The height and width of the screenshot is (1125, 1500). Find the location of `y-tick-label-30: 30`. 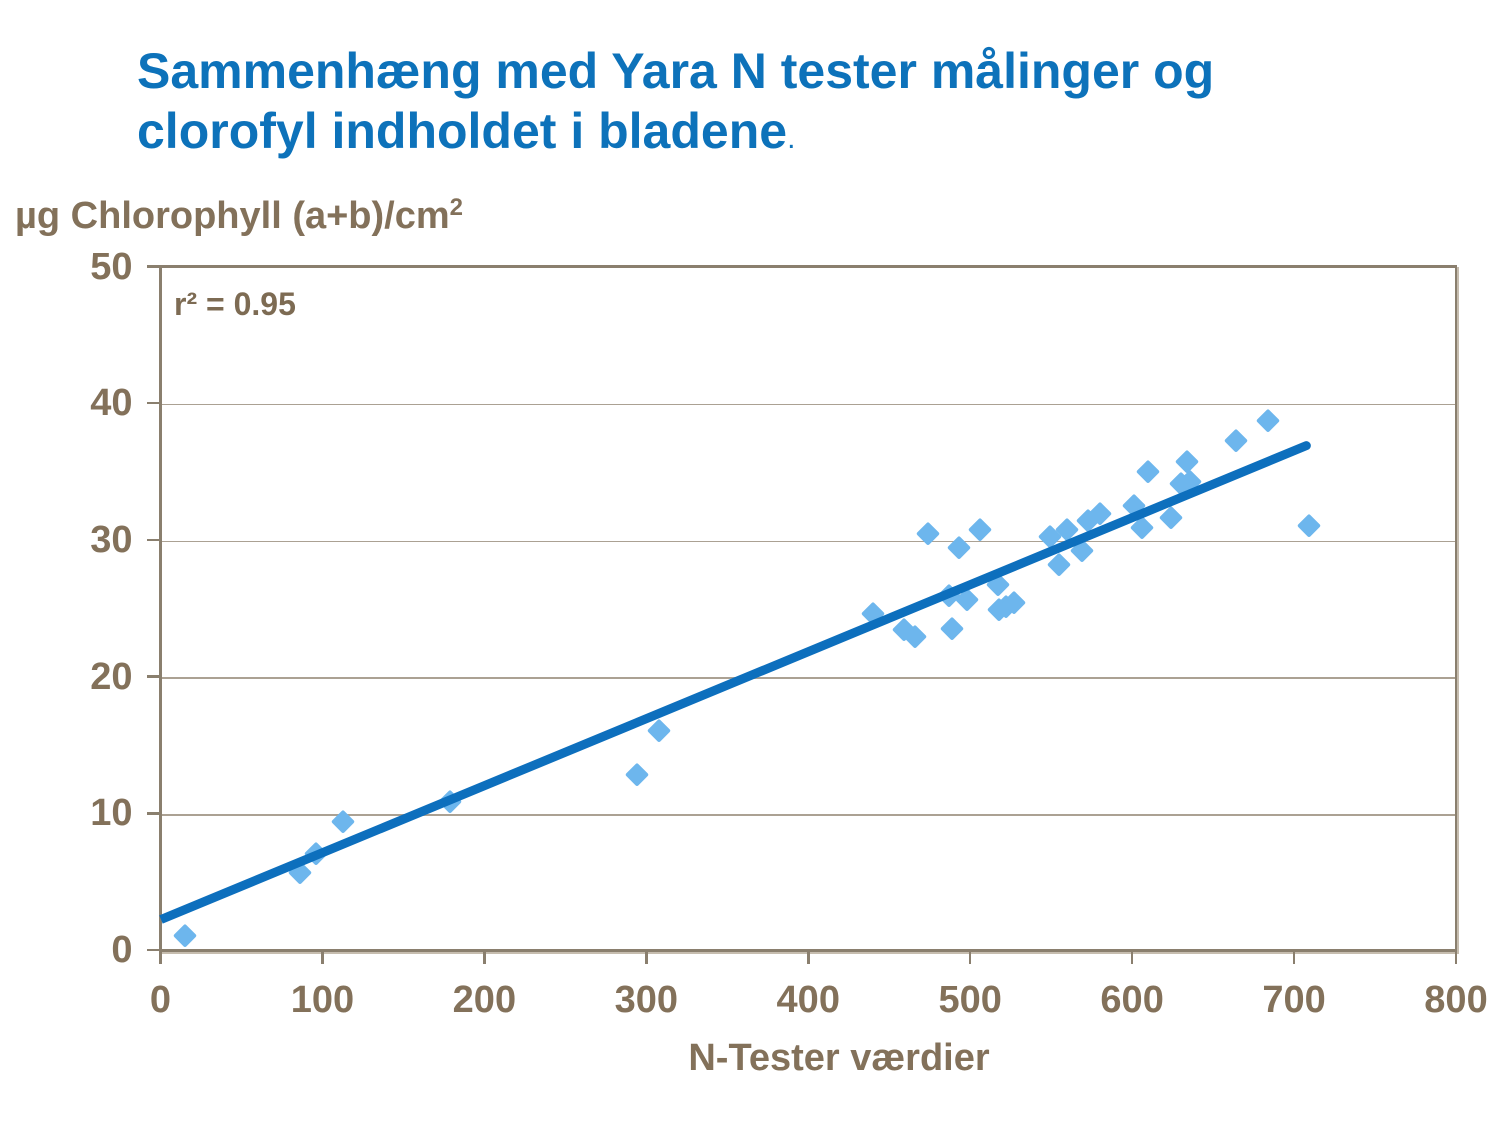

y-tick-label-30: 30 is located at coordinates (111, 539).